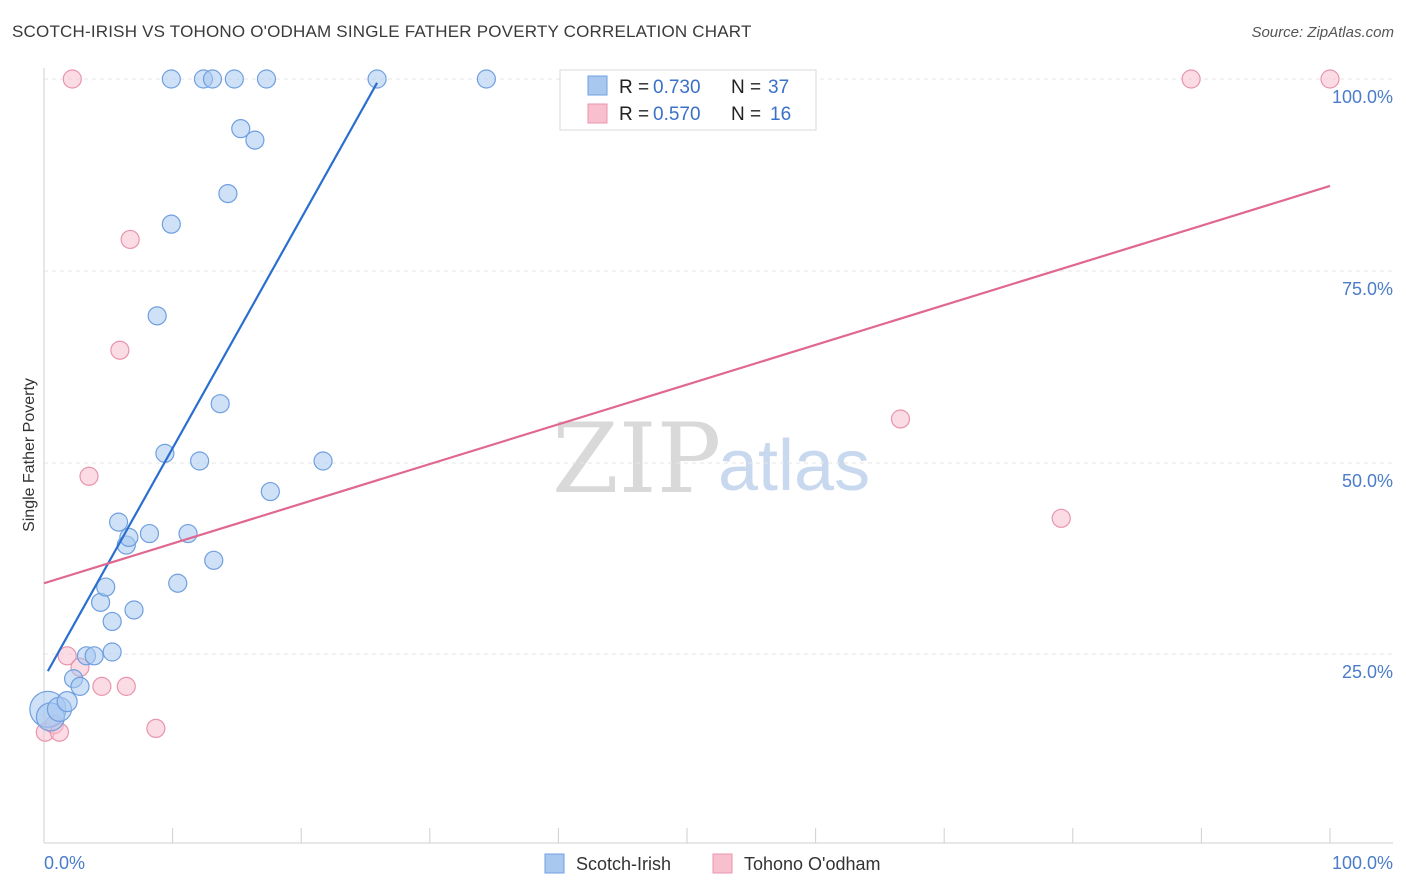 Image resolution: width=1406 pixels, height=892 pixels. Describe the element at coordinates (812, 864) in the screenshot. I see `series-legend-label-tohono-oodham: Tohono O'odham` at that location.